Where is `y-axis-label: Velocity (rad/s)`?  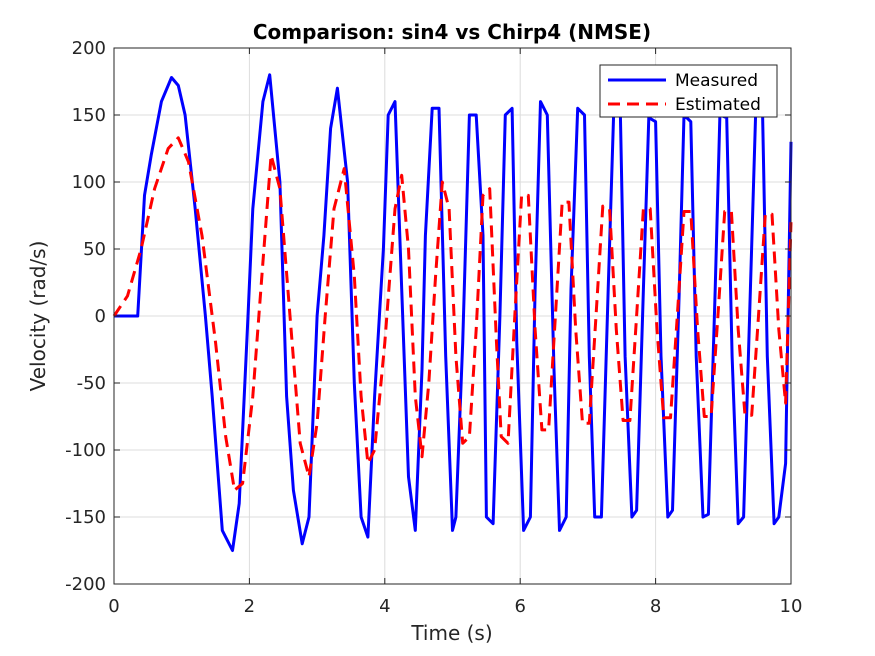
y-axis-label: Velocity (rad/s) is located at coordinates (38, 316).